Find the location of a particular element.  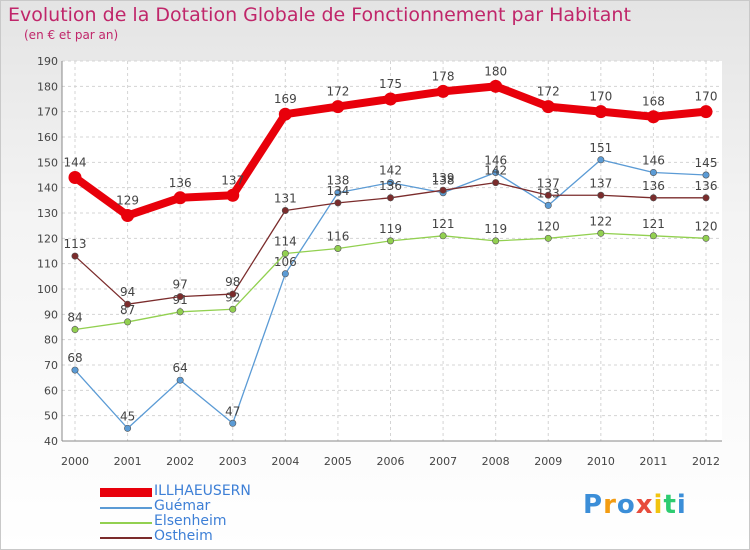

y-tick-label: 100 is located at coordinates (47, 289).